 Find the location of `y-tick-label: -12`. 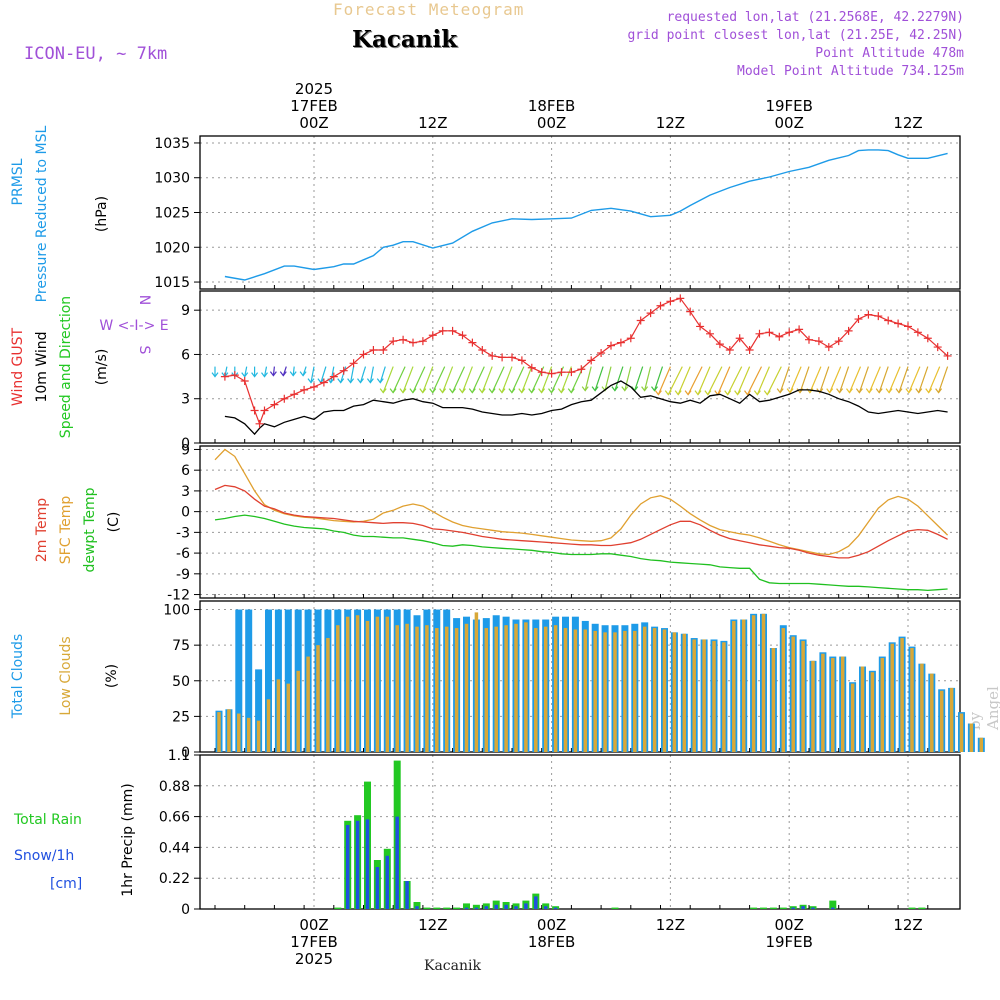

y-tick-label: -12 is located at coordinates (178, 596).